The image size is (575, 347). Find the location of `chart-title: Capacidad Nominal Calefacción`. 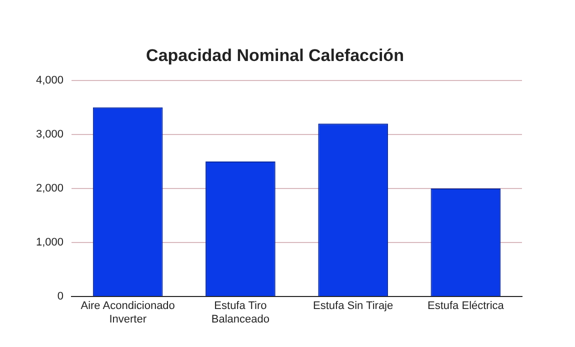

chart-title: Capacidad Nominal Calefacción is located at coordinates (275, 55).